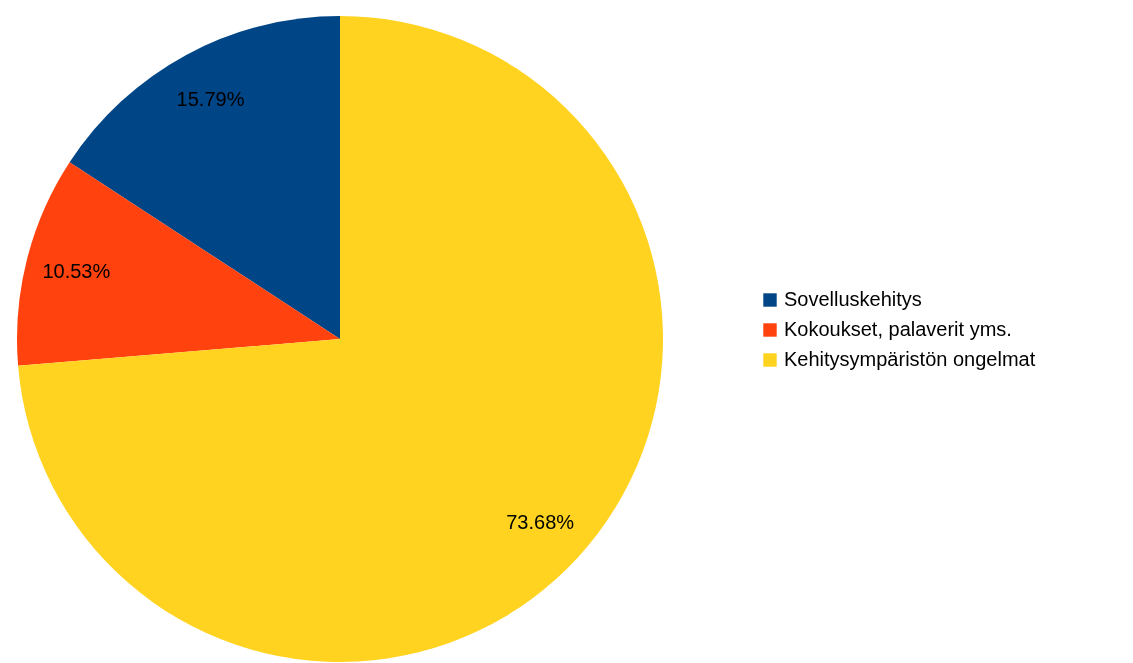 Image resolution: width=1133 pixels, height=663 pixels. I want to click on legend-label: Sovelluskehitys, so click(853, 299).